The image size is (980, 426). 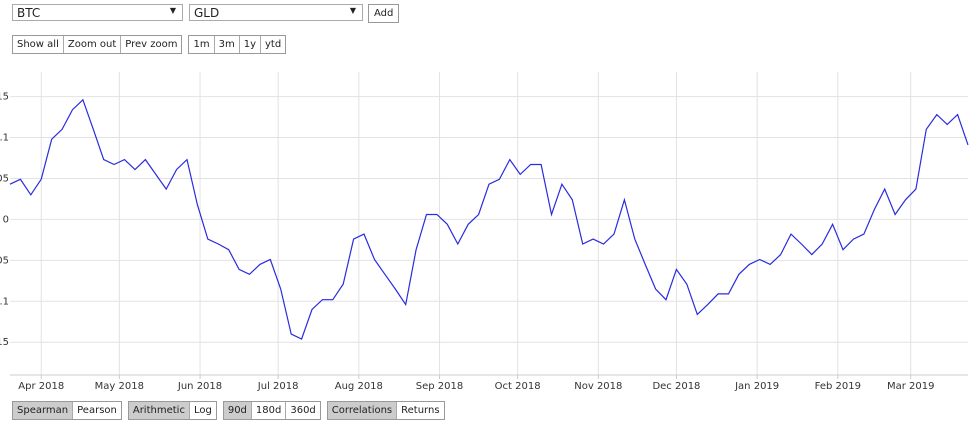 I want to click on x-tick-label: Dec 2018, so click(x=676, y=386).